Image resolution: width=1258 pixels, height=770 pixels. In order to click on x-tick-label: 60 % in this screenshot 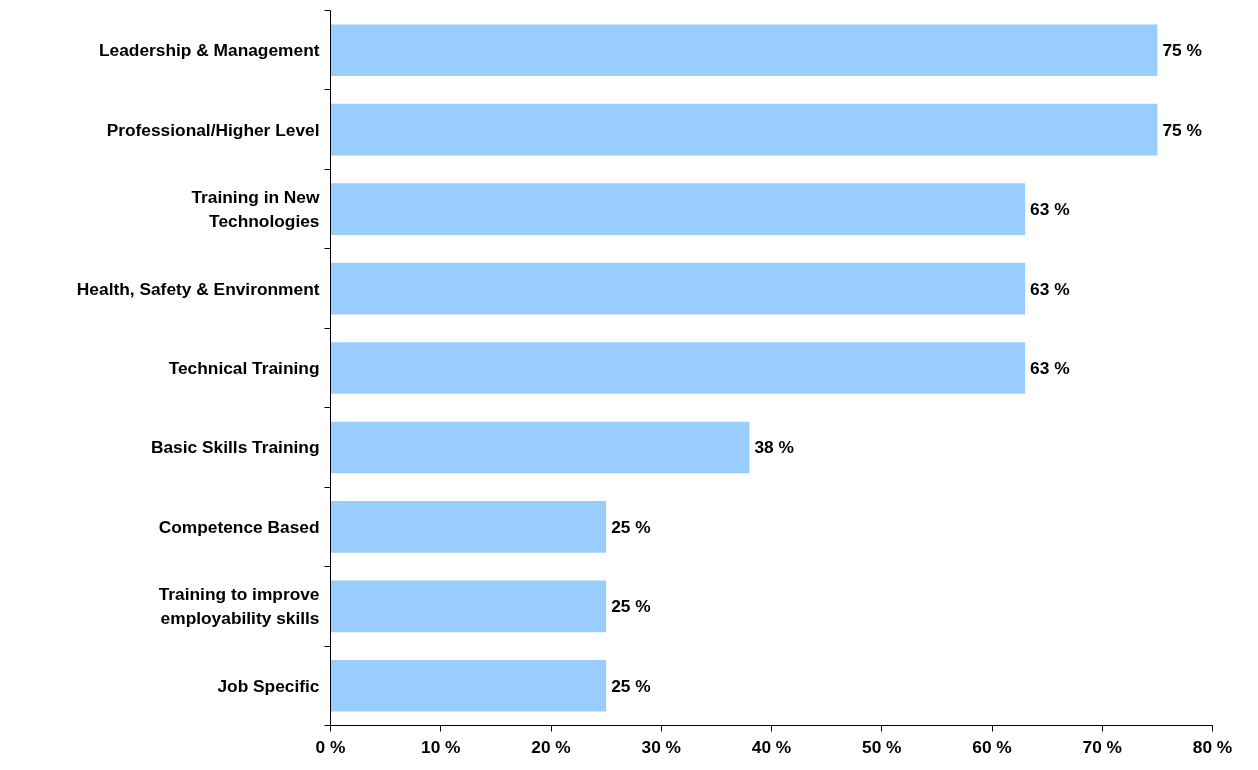, I will do `click(992, 746)`.